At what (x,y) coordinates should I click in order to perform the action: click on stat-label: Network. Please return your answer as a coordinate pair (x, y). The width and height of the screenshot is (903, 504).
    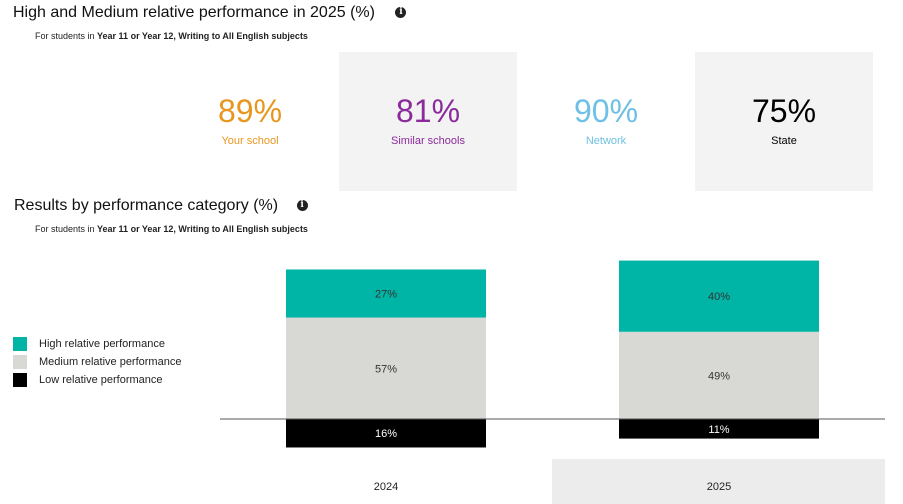
    Looking at the image, I should click on (606, 141).